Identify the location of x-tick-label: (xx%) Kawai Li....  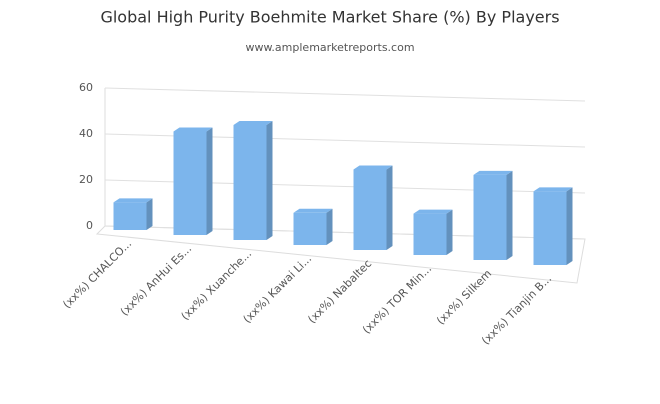
(278, 289).